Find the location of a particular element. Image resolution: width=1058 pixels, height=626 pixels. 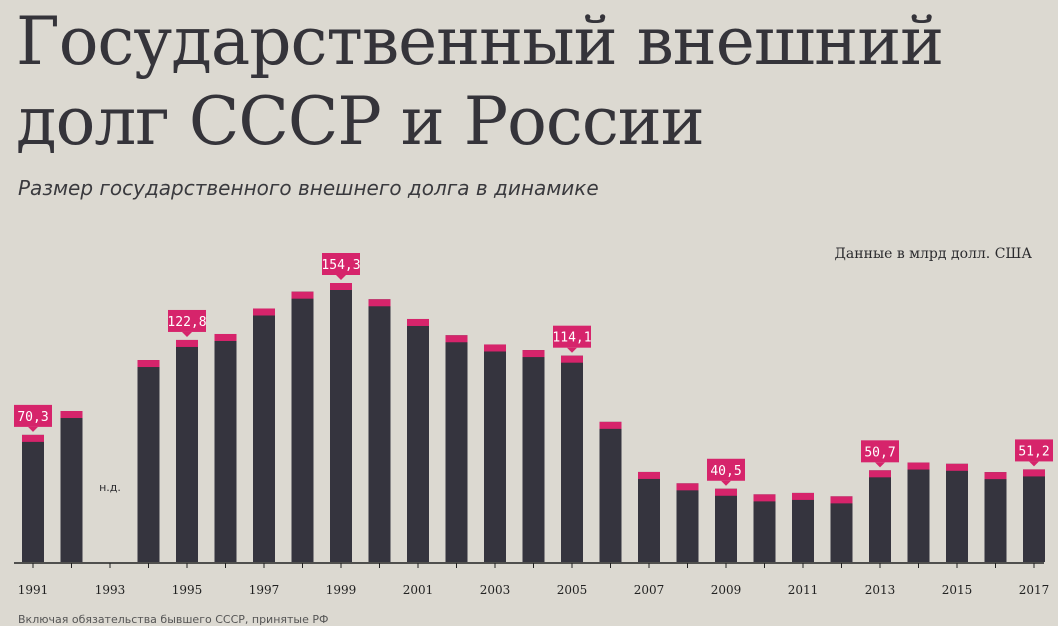

x-tick-label: 1999 is located at coordinates (341, 590).